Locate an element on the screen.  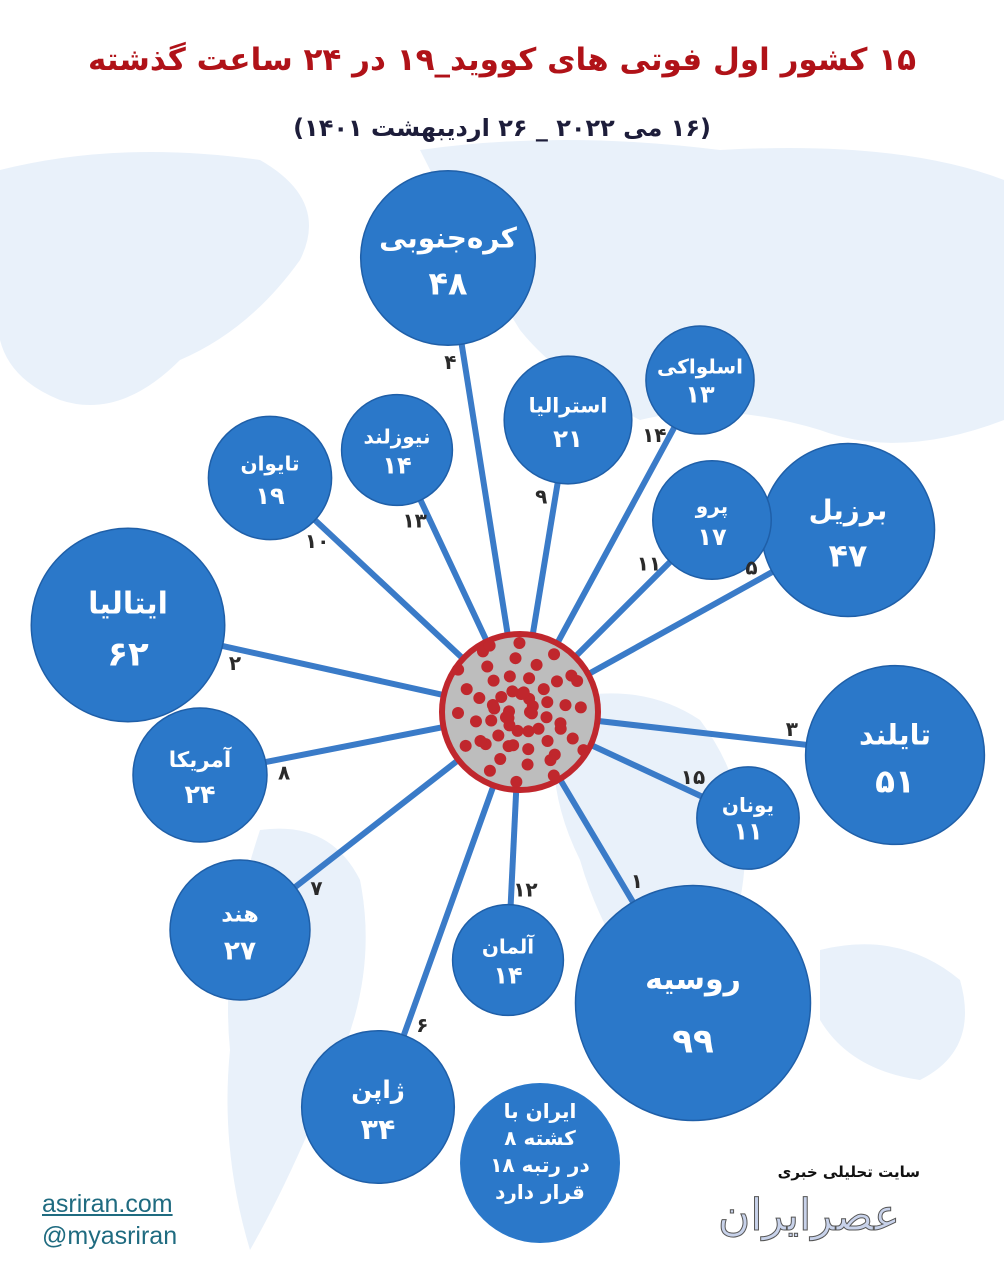
country-label: هند is located at coordinates (240, 915).